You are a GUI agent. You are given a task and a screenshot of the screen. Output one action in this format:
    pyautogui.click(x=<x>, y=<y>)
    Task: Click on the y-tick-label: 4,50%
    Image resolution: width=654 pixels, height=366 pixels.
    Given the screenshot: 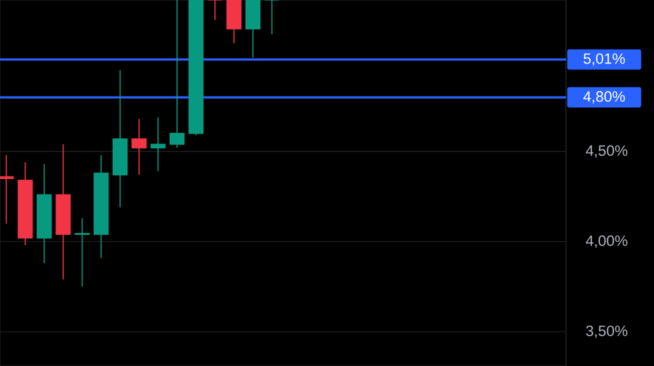 What is the action you would take?
    pyautogui.click(x=607, y=151)
    